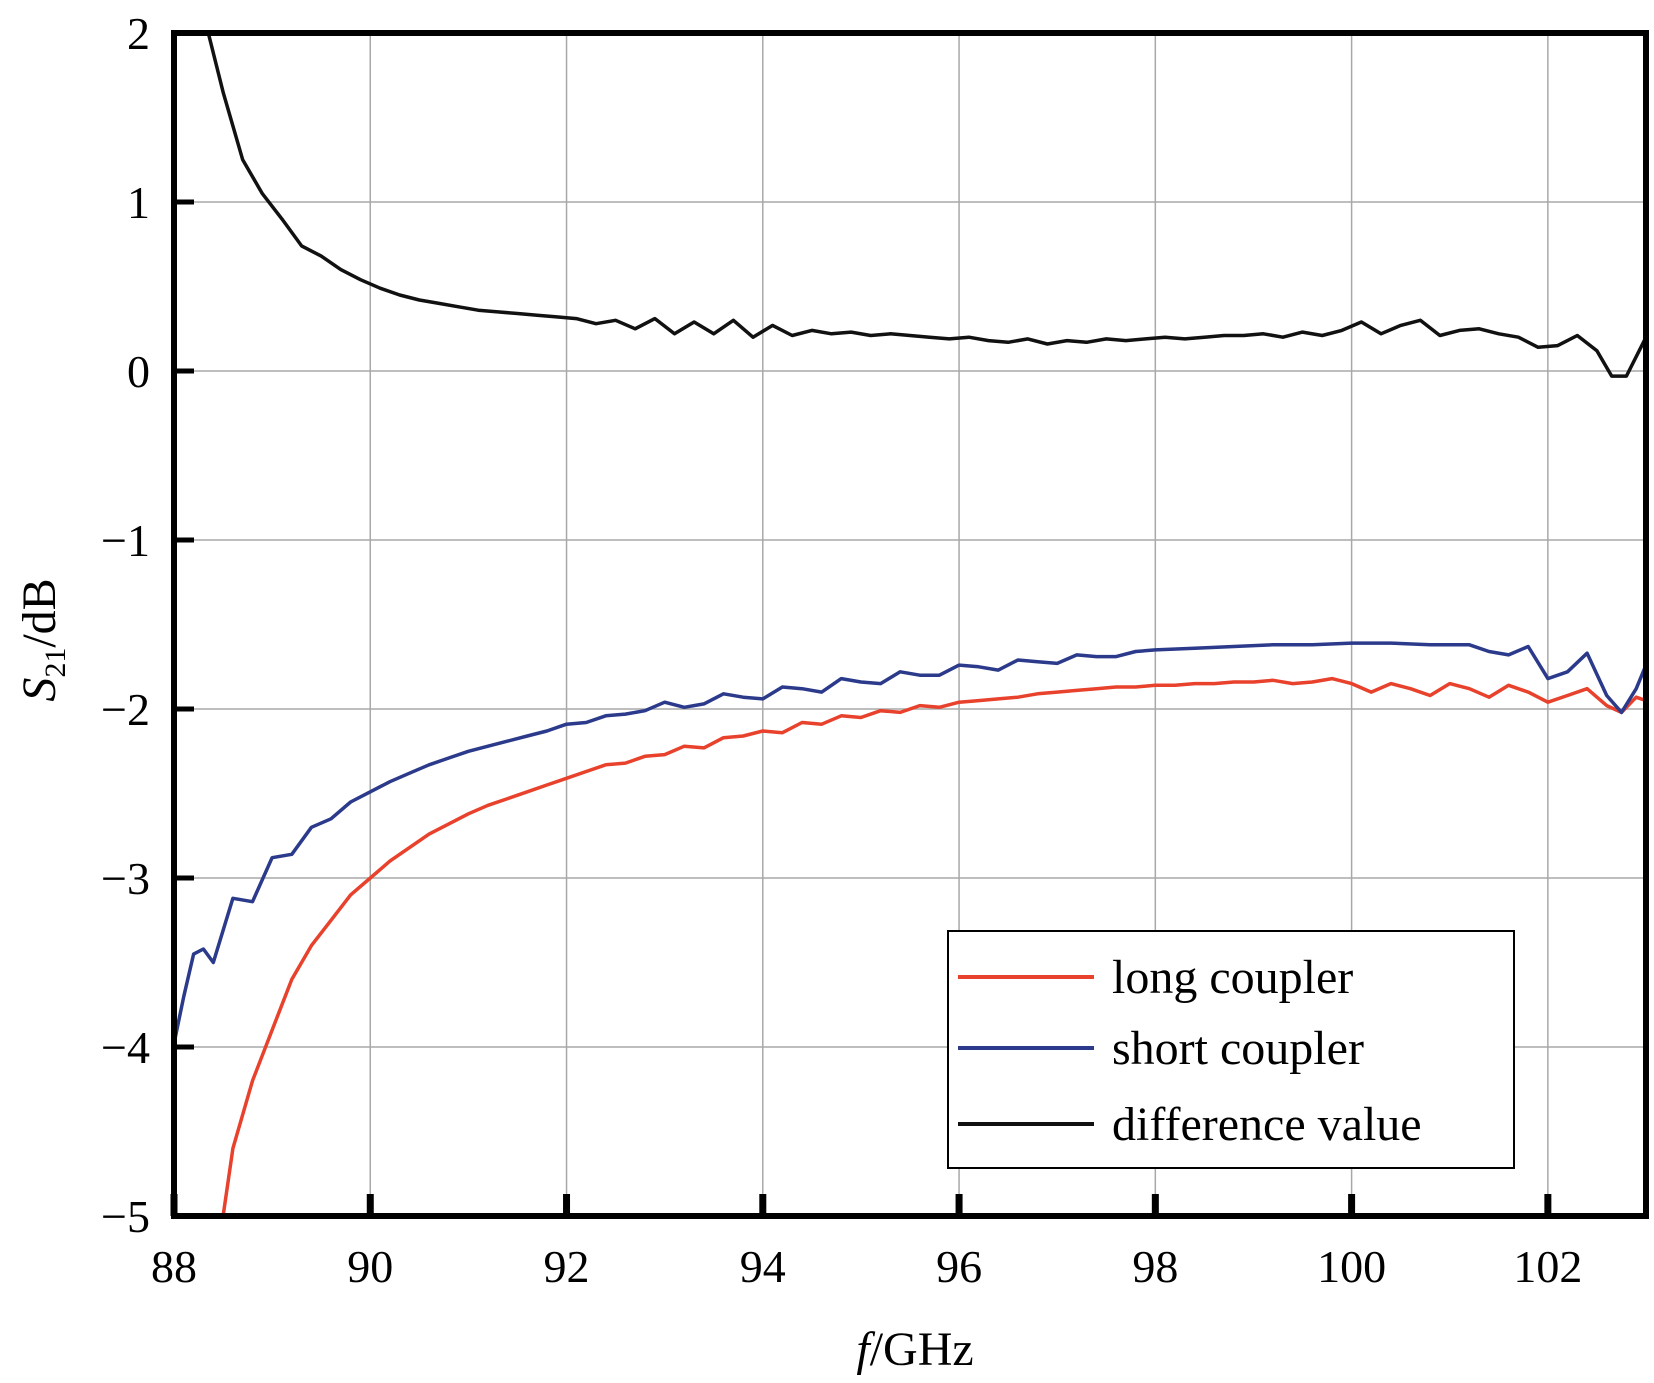 This screenshot has width=1654, height=1383. I want to click on y-tick-label-7: −5, so click(125, 1216).